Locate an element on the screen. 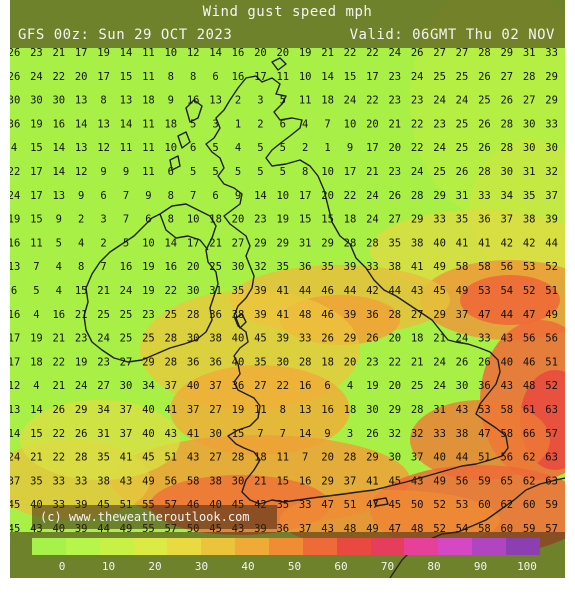 This screenshot has width=575, height=600. isle-of-man is located at coordinates (241, 321).